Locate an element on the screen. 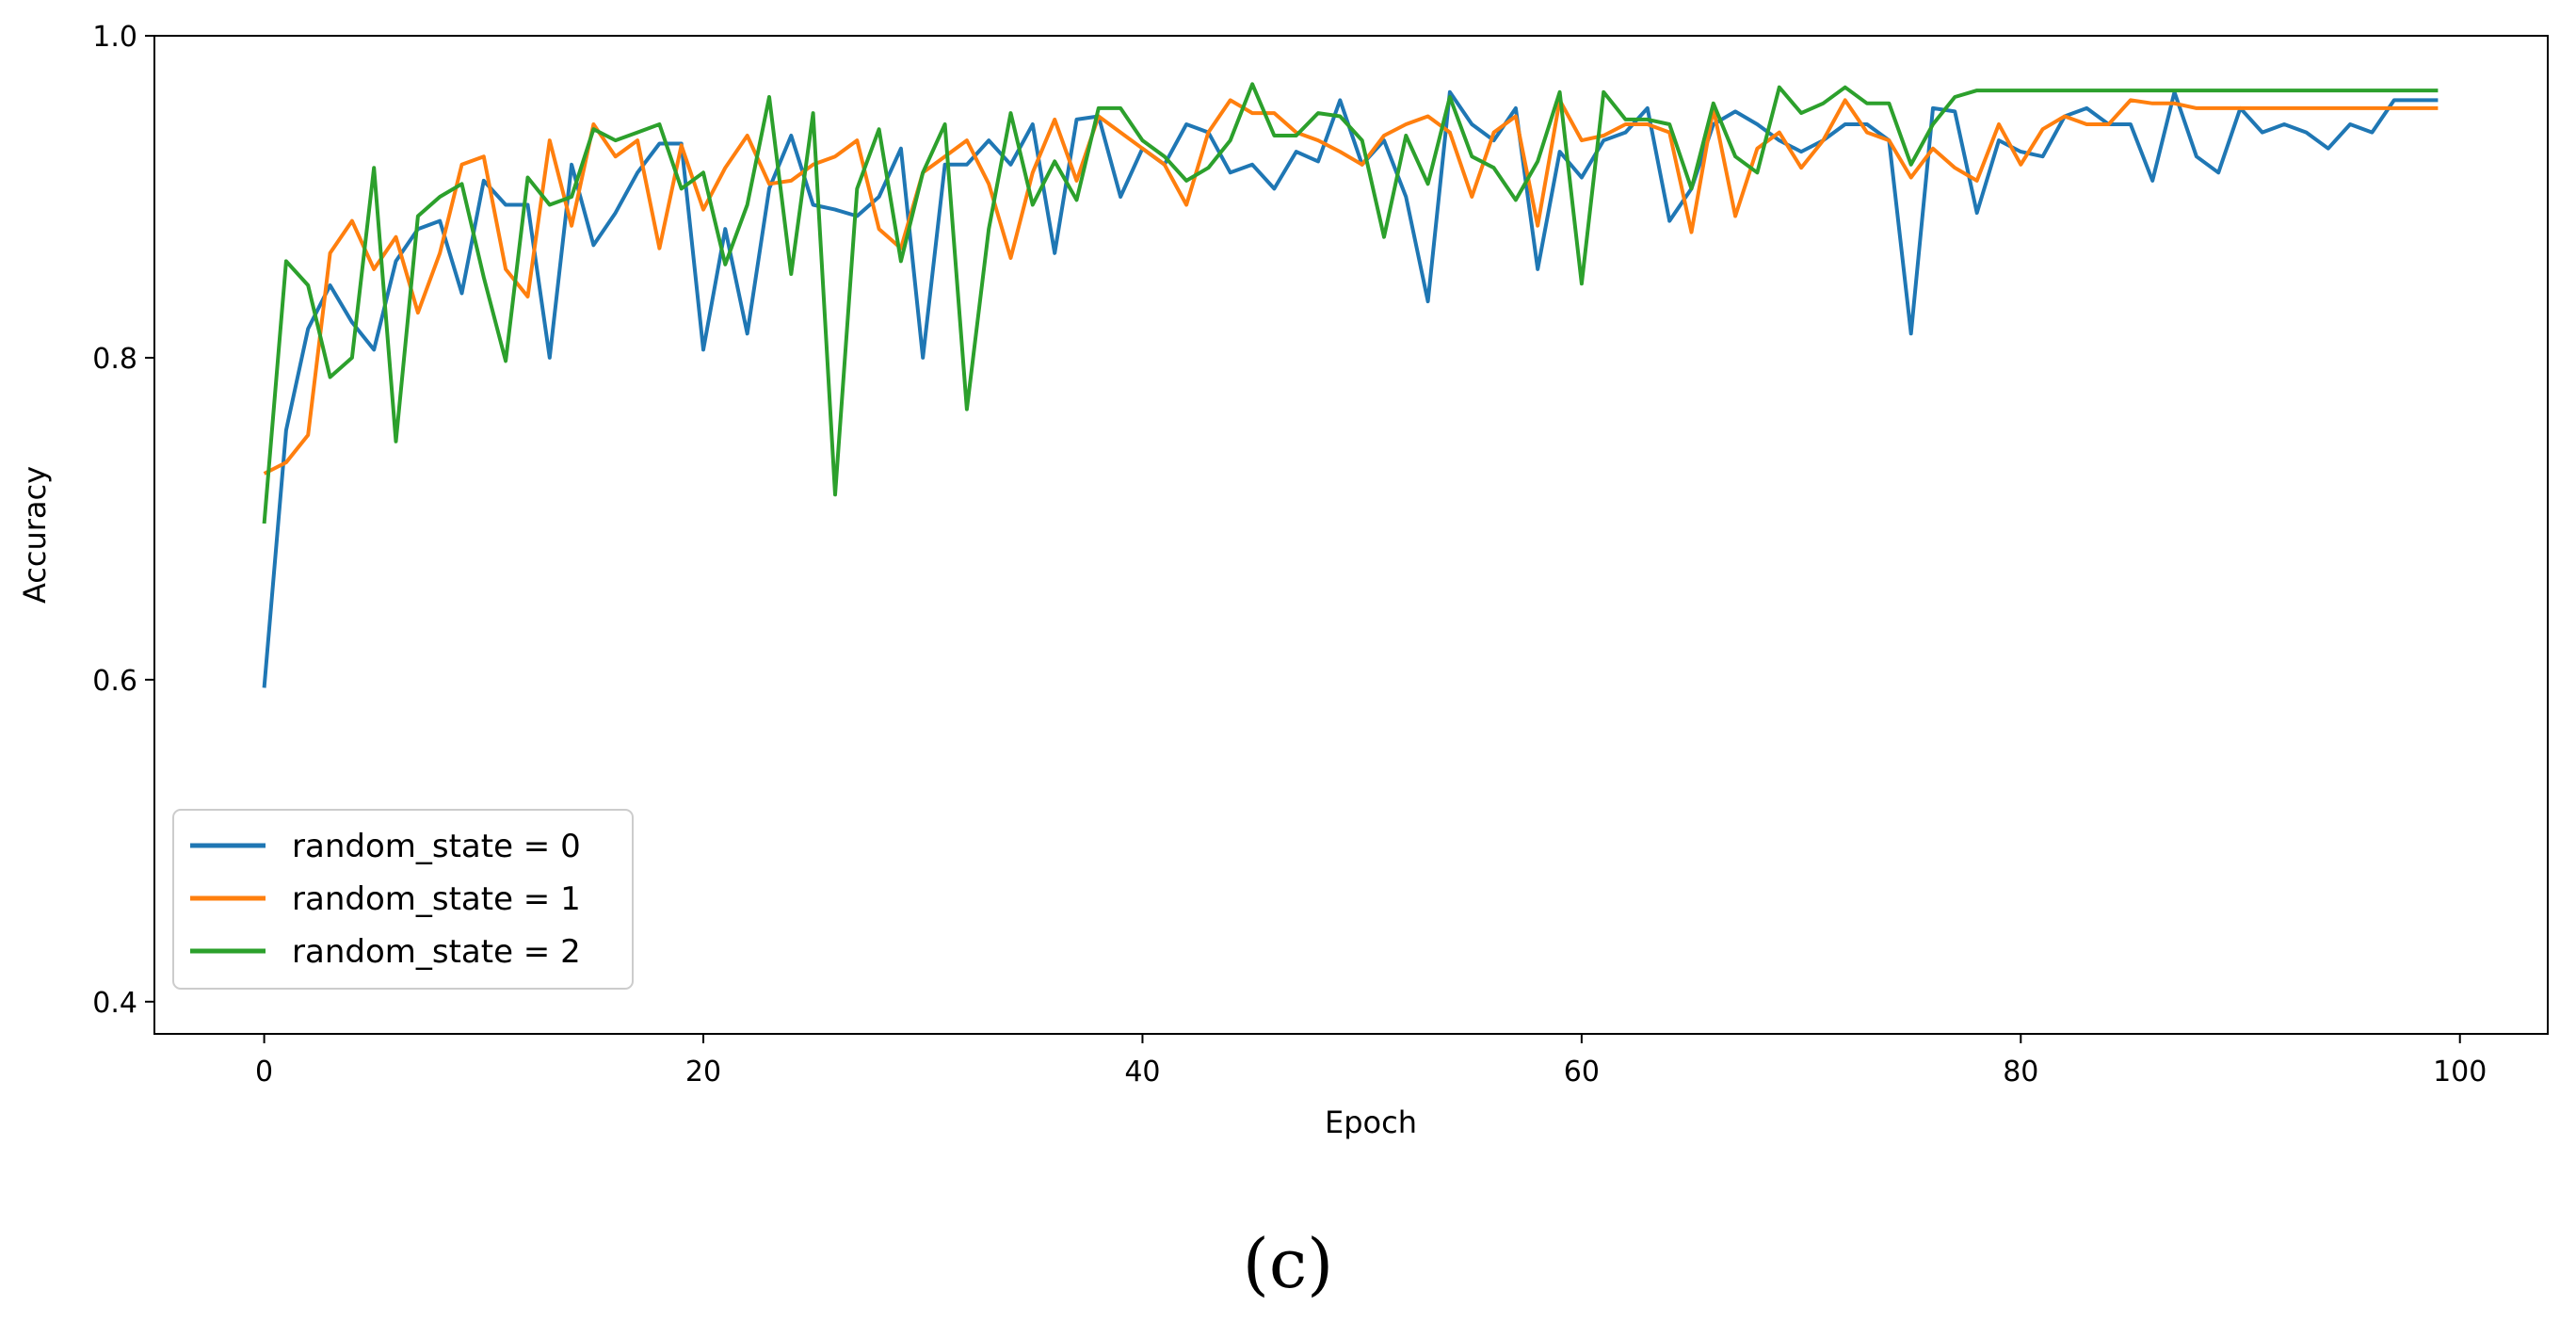 The height and width of the screenshot is (1322, 2576). x-tick-label: 100 is located at coordinates (2460, 1072).